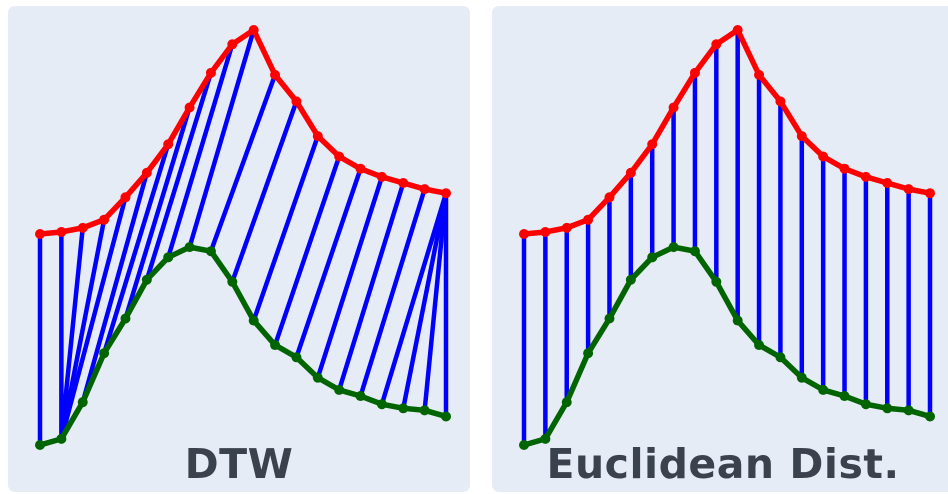 This screenshot has width=948, height=494. Describe the element at coordinates (239, 464) in the screenshot. I see `dtw-label: DTW` at that location.